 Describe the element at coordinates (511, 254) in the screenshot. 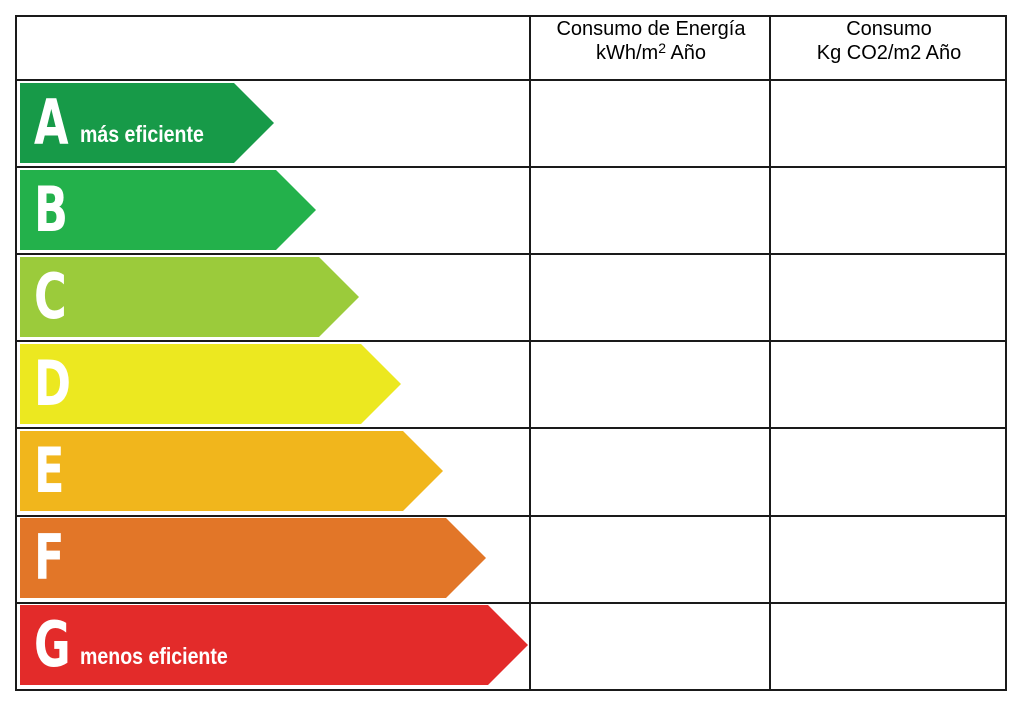

I see `row-divider-b` at that location.